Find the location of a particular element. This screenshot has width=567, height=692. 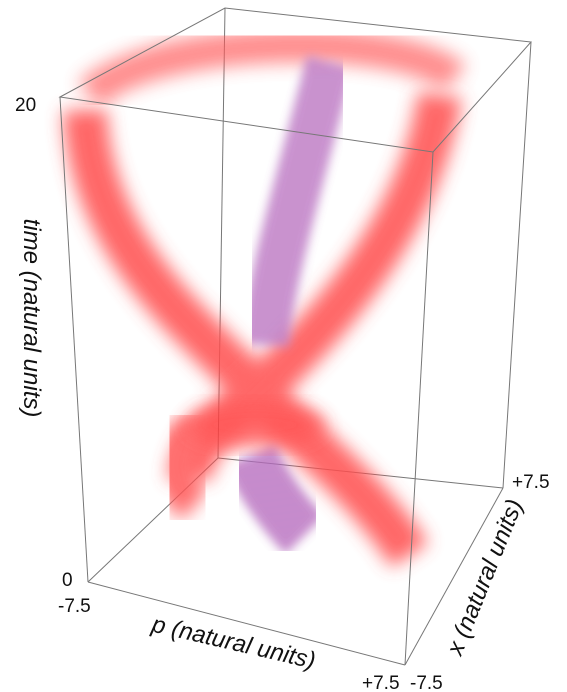

time-tick-max: 20 is located at coordinates (25, 105).